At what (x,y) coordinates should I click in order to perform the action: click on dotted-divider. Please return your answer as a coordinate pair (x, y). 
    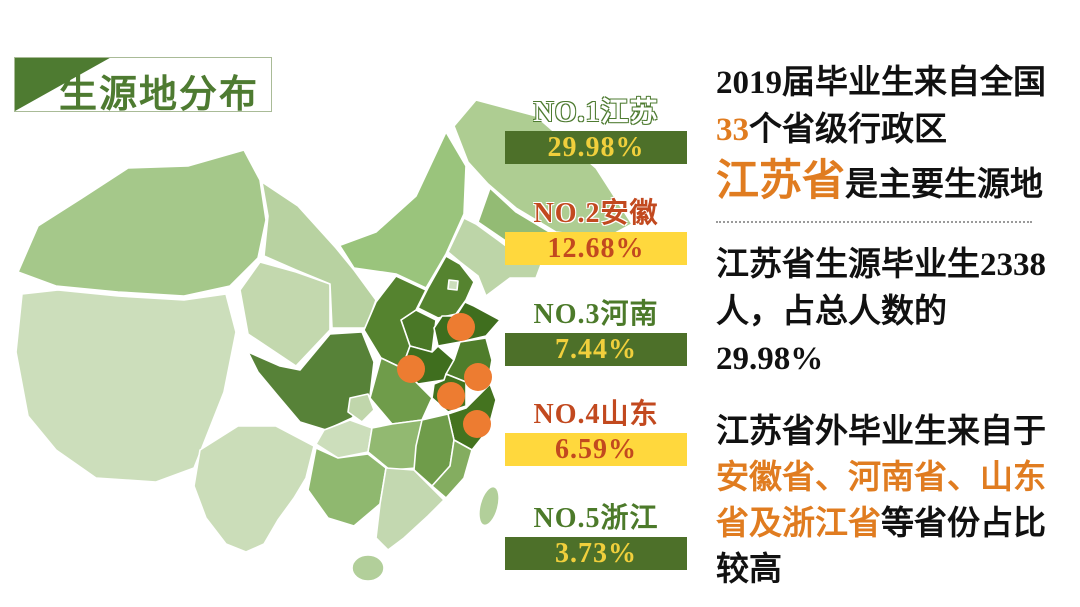
    Looking at the image, I should click on (874, 222).